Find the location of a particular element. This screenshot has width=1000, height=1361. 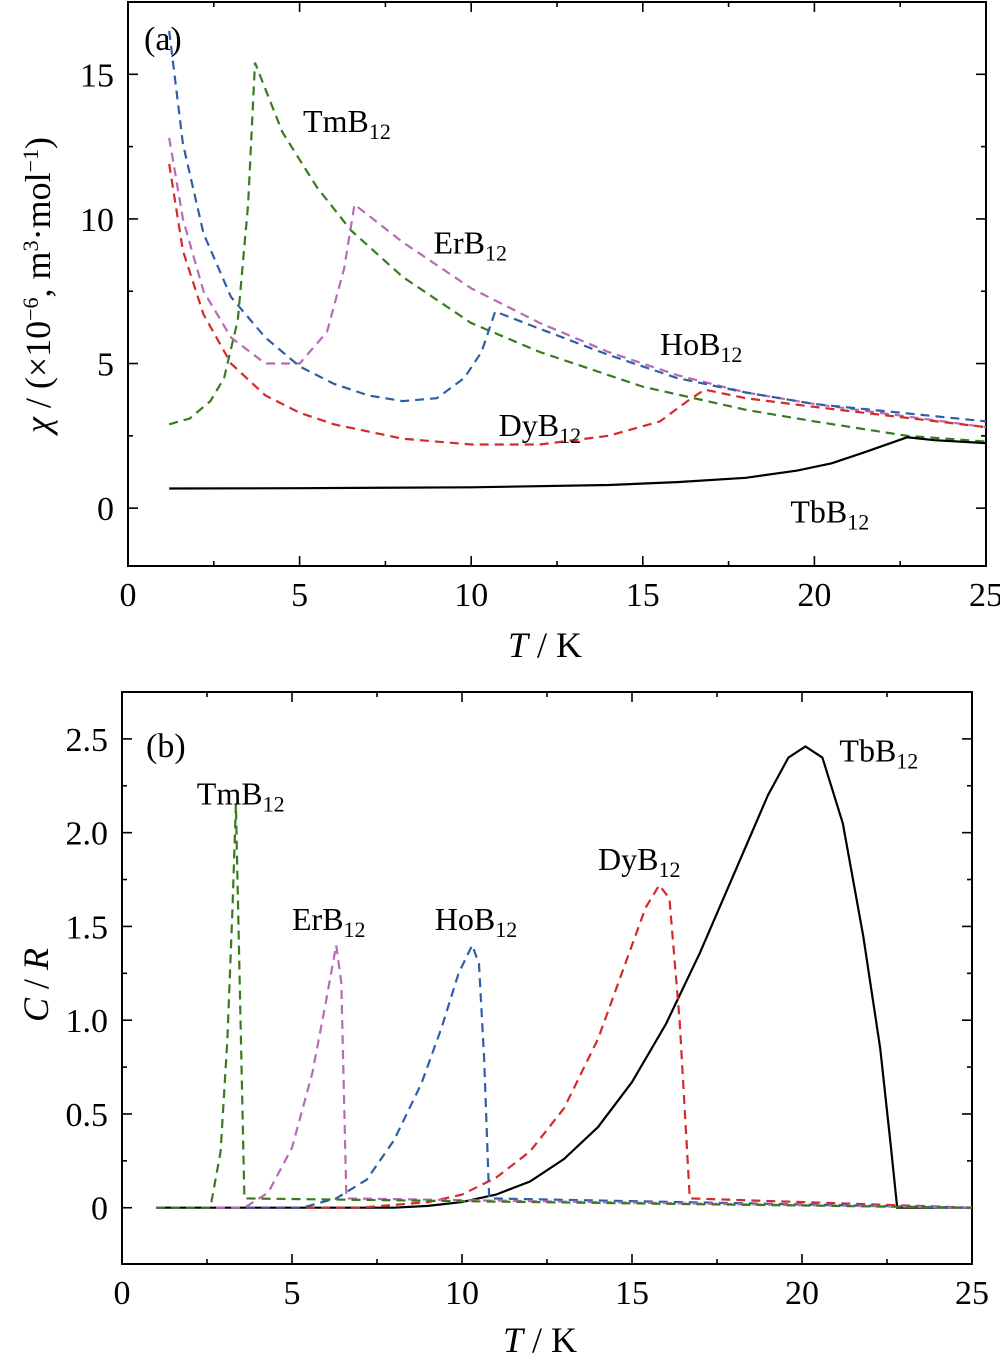

y-tick-label: 5 is located at coordinates (105, 365).